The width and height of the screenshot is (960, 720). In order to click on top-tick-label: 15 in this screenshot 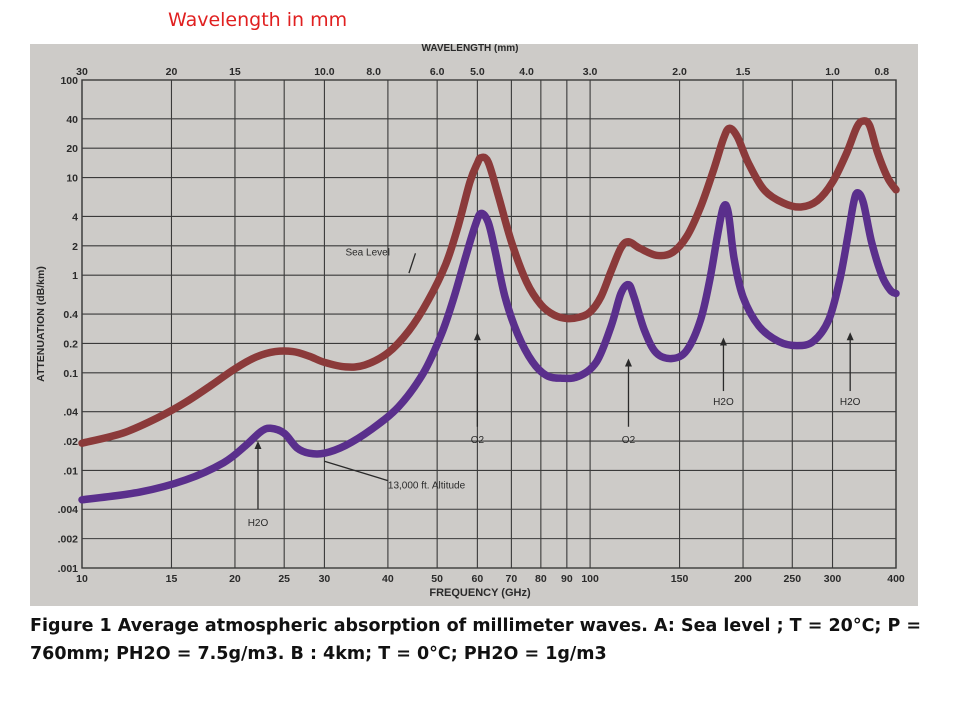, I will do `click(235, 72)`.